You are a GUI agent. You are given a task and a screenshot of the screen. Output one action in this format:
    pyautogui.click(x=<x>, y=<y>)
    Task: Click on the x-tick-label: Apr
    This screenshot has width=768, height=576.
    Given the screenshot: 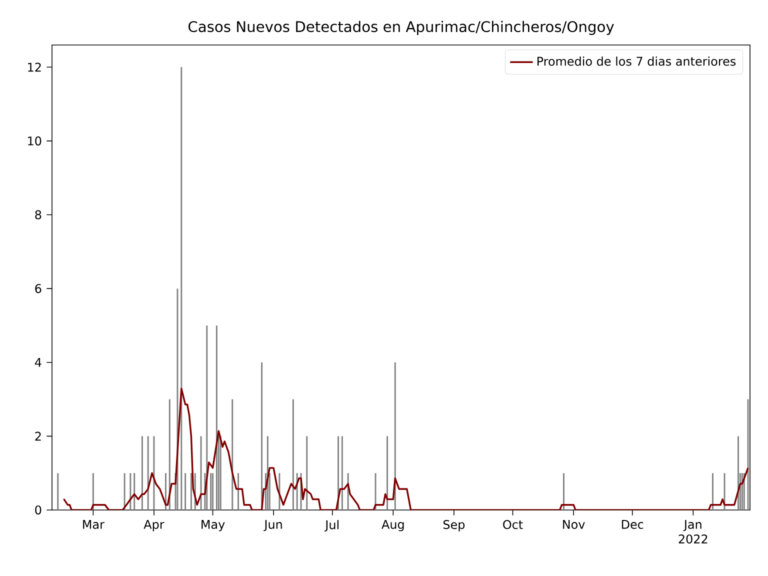 What is the action you would take?
    pyautogui.click(x=154, y=526)
    